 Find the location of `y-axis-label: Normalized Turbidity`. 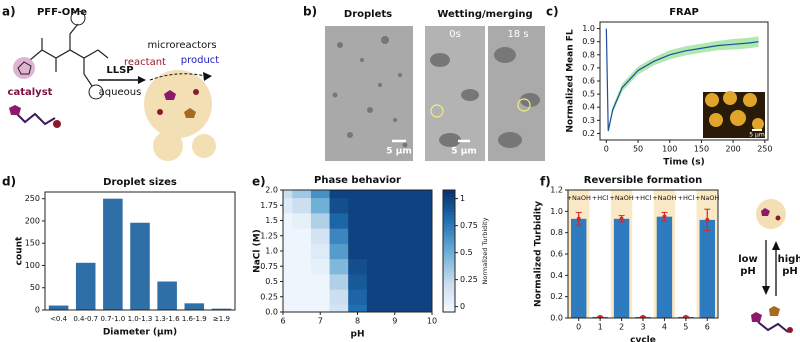

y-axis-label: Normalized Turbidity is located at coordinates (539, 254).